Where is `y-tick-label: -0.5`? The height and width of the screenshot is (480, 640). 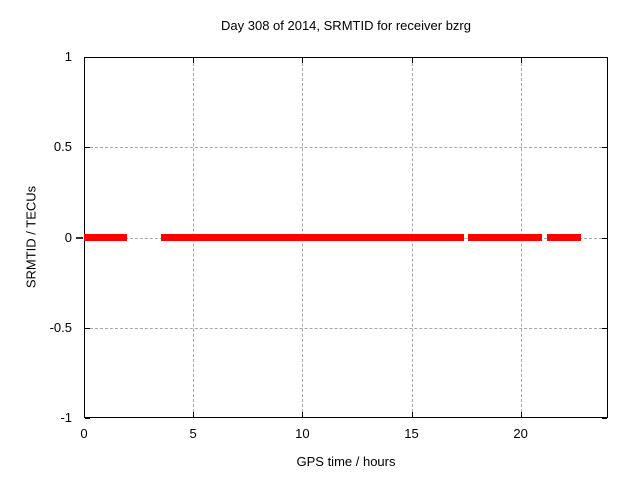 y-tick-label: -0.5 is located at coordinates (60, 327).